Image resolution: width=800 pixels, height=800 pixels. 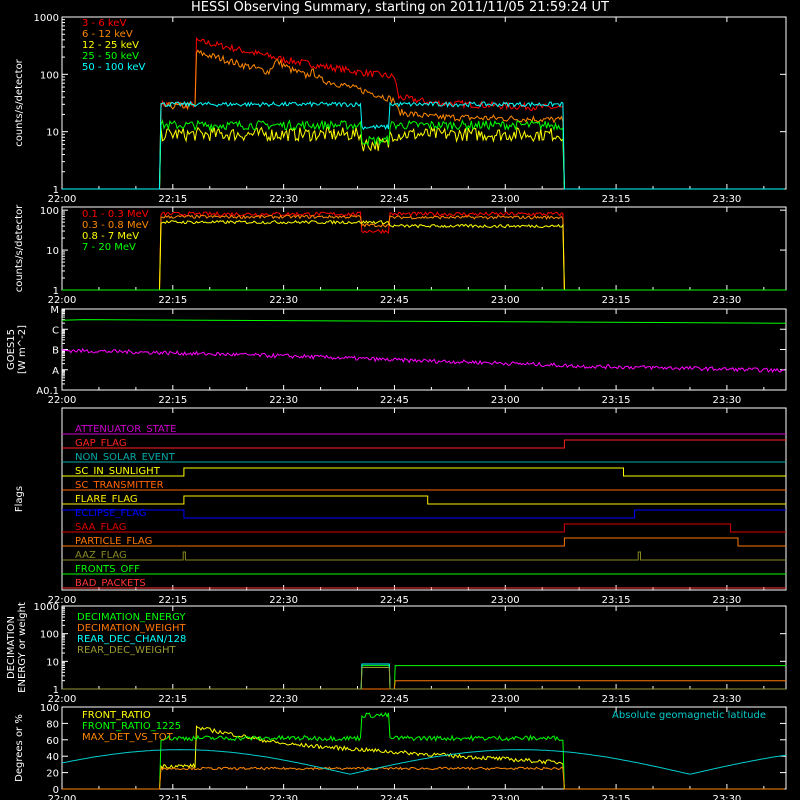 I want to click on y-axis-label: DECIMATION, so click(x=11, y=647).